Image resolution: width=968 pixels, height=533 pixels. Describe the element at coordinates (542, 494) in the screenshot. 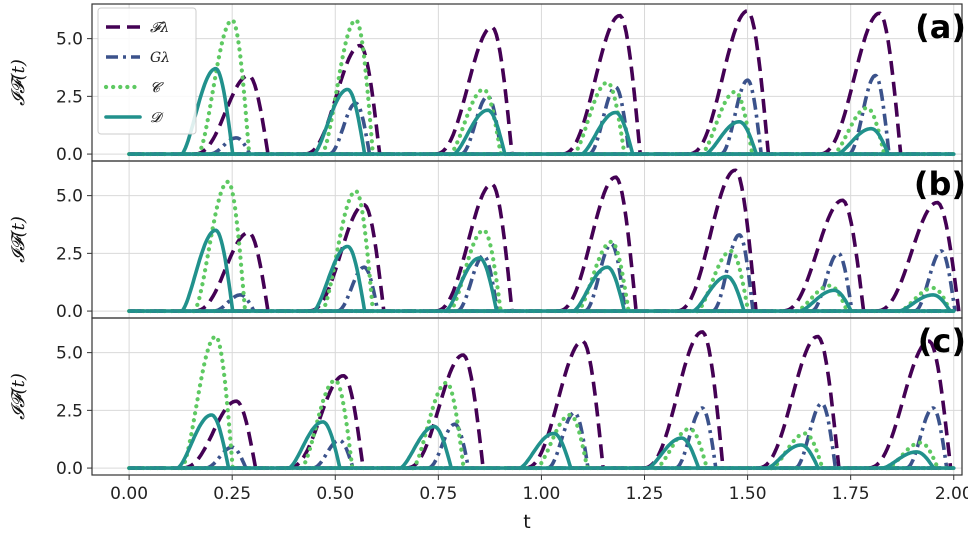

I see `x-tick-label: 1.00` at that location.